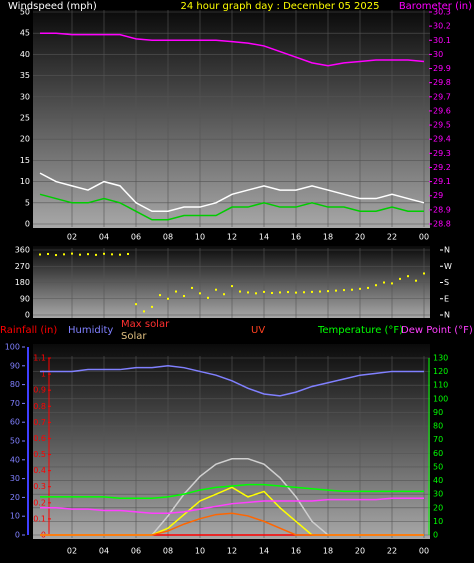  What do you see at coordinates (442, 12) in the screenshot?
I see `y-tick-label: 30.3` at bounding box center [442, 12].